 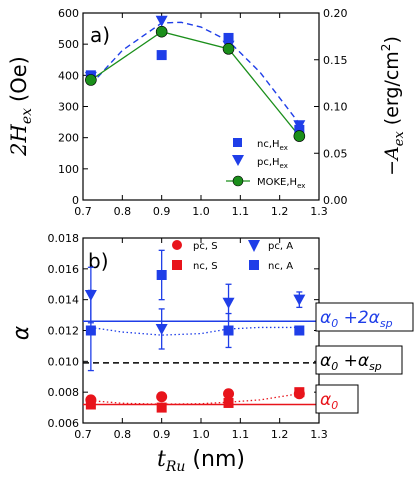 I want to click on legend-label-pc-a: pc, A, so click(x=280, y=246).